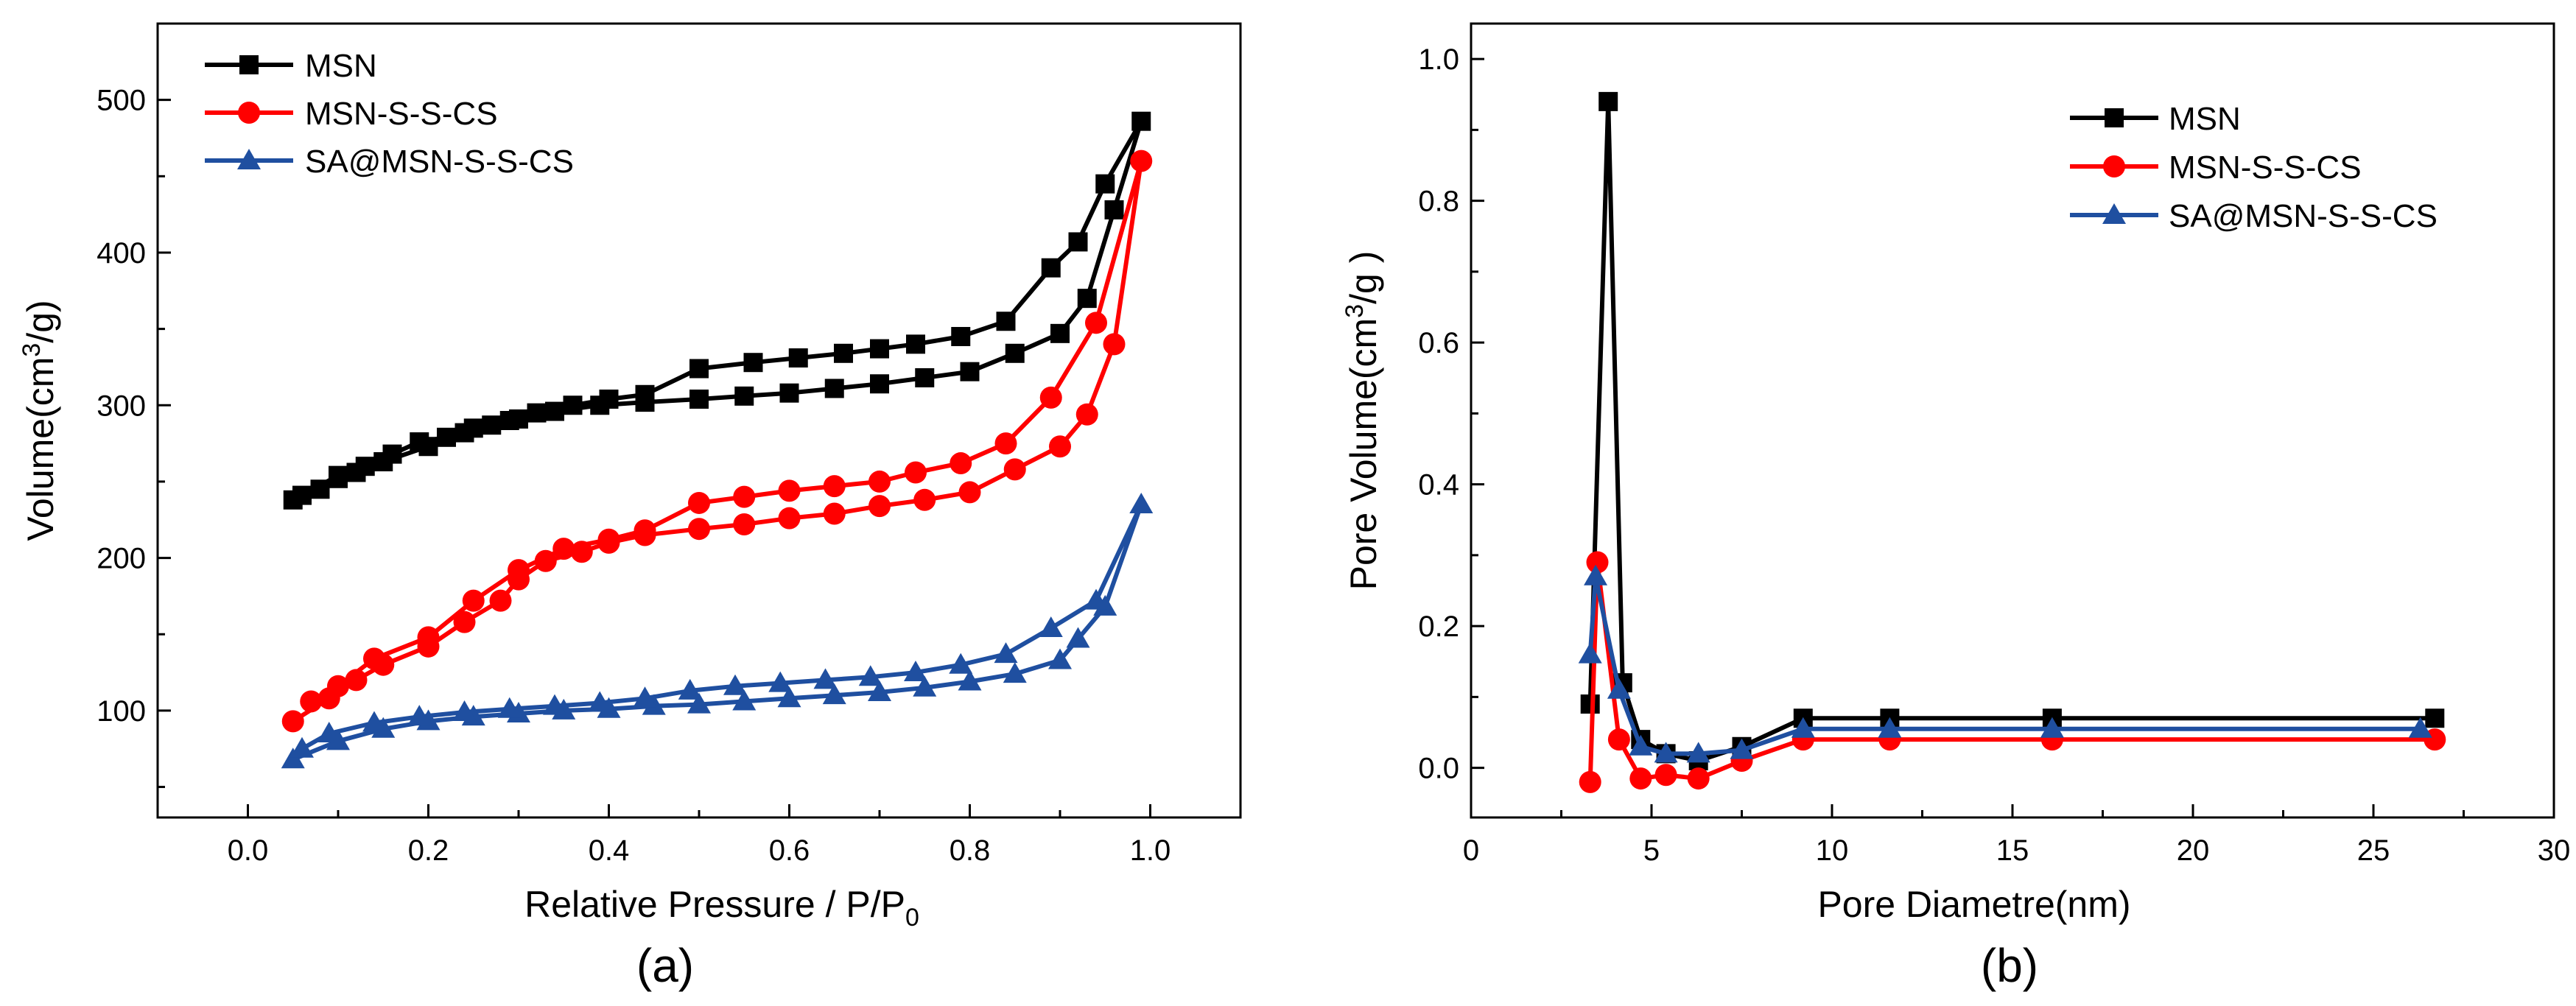  I want to click on panel-a-y-axis-title: Volume(cm3/g), so click(39, 420).